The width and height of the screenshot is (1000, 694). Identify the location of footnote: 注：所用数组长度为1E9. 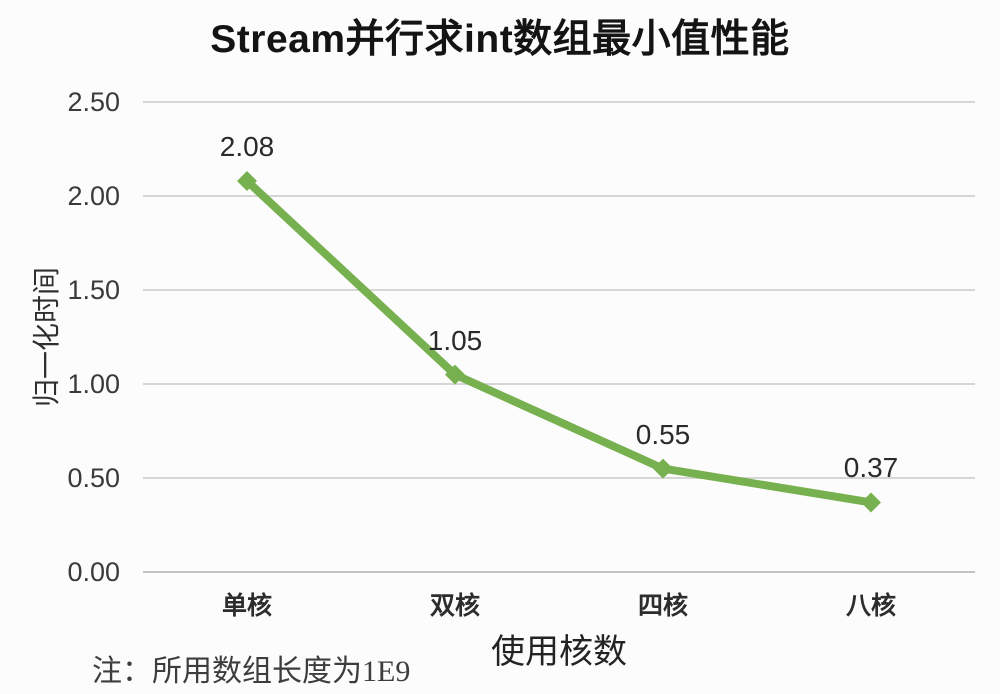
(251, 671).